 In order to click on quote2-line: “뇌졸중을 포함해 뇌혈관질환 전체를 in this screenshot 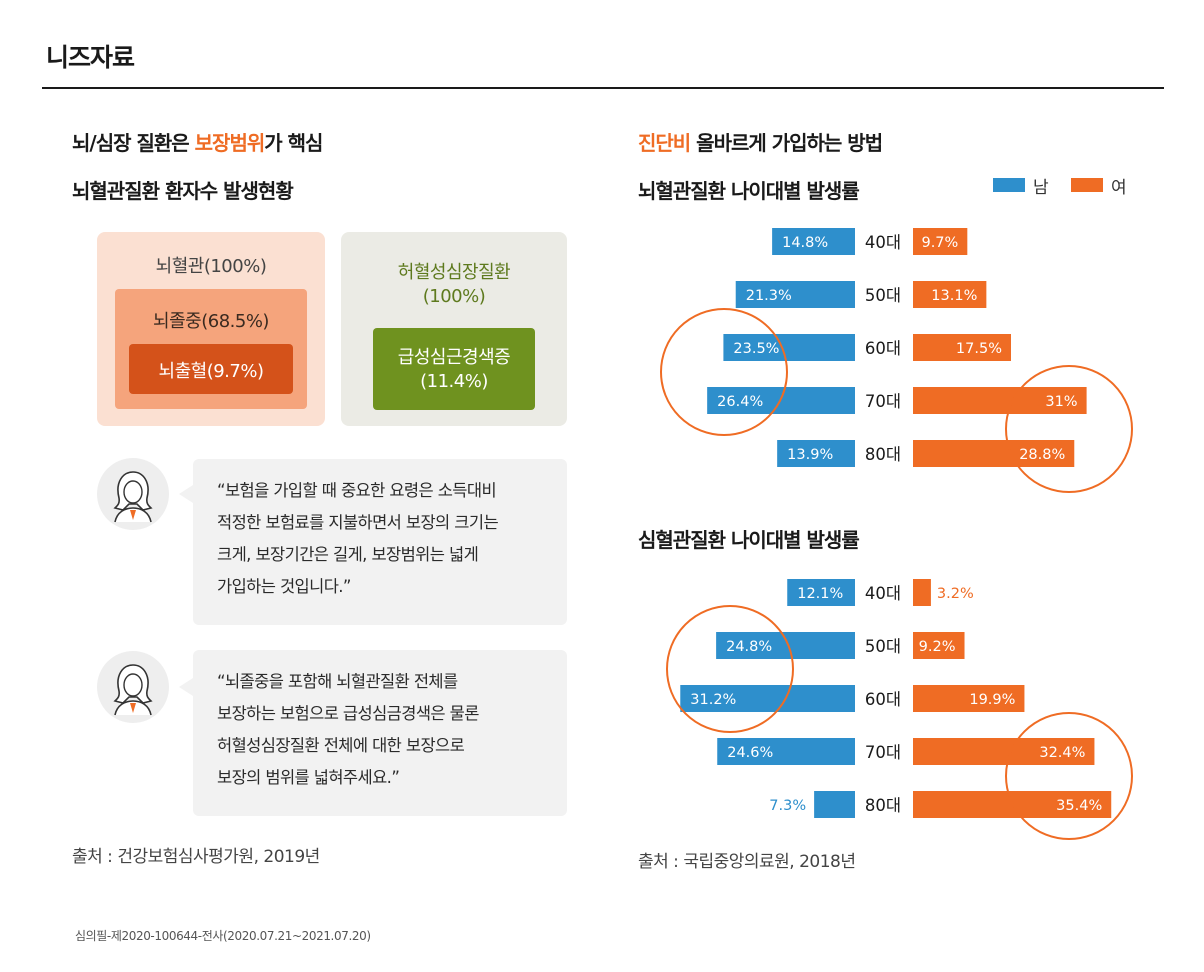, I will do `click(337, 681)`.